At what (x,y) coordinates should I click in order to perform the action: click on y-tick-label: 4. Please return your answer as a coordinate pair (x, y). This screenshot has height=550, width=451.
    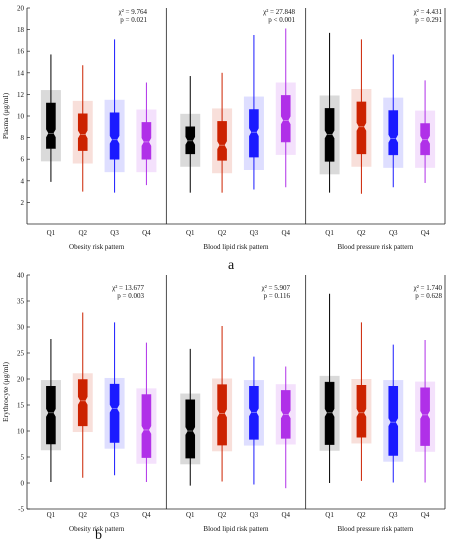
    Looking at the image, I should click on (23, 181).